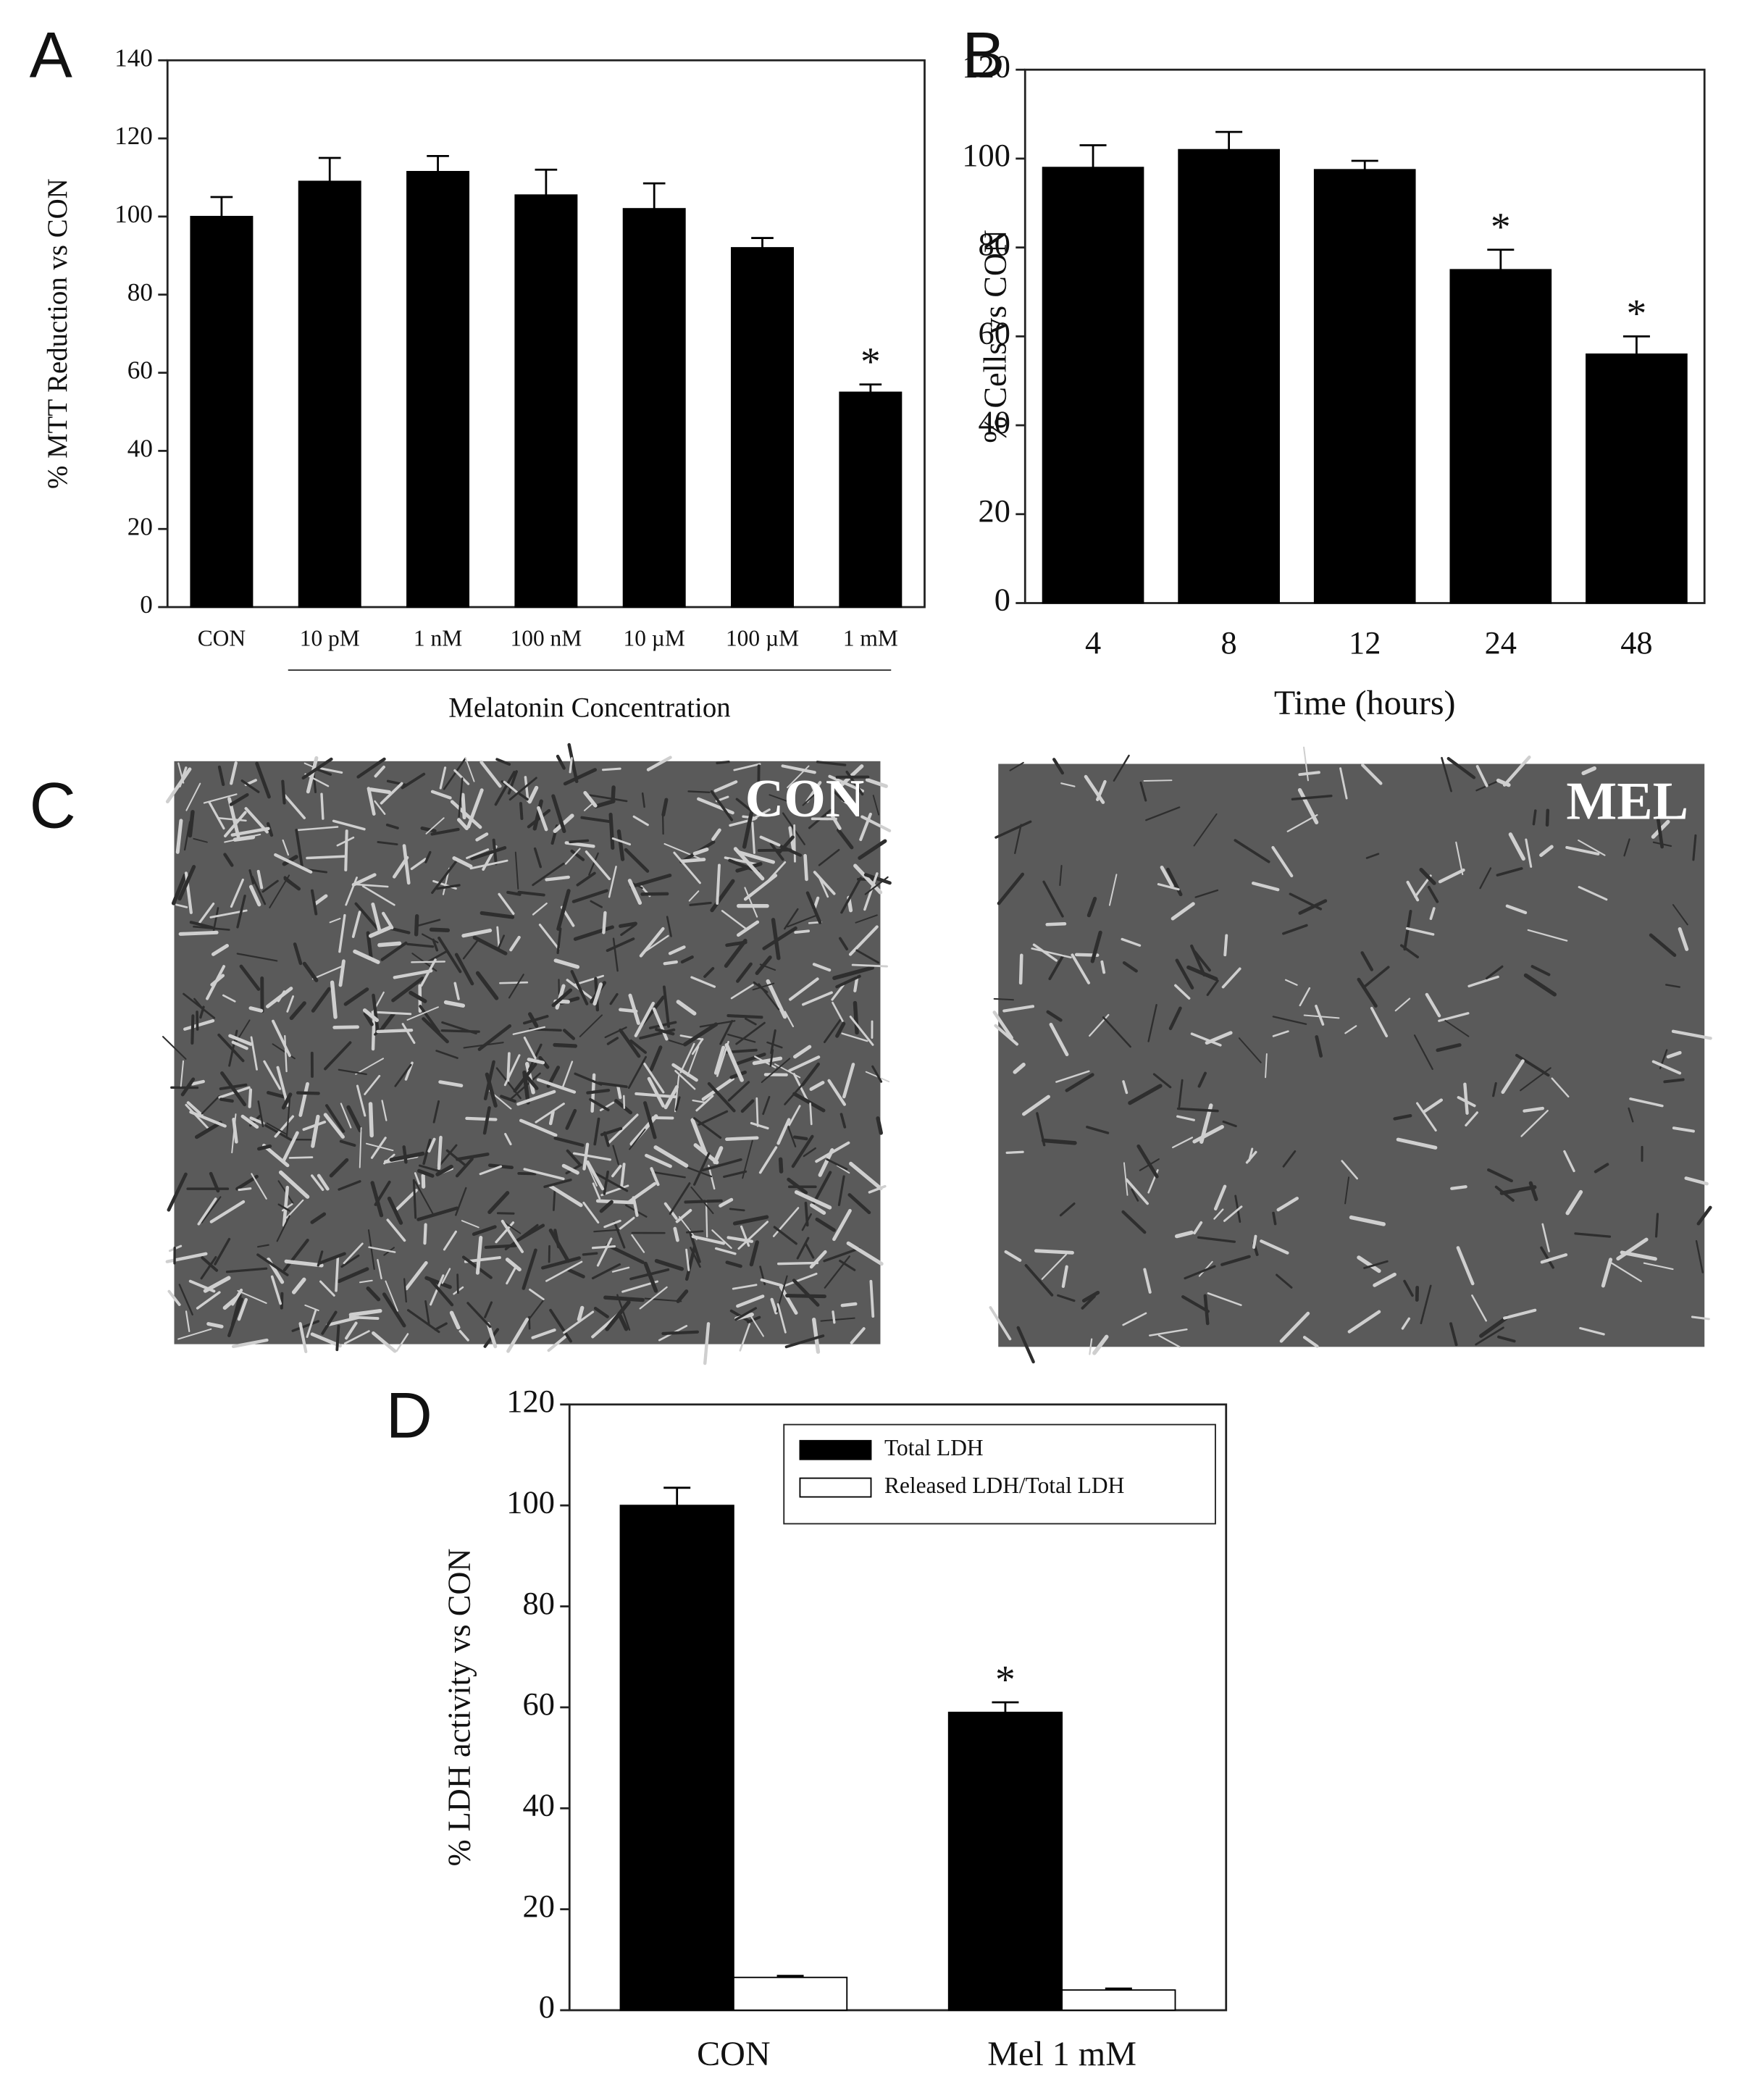 The width and height of the screenshot is (1742, 2100). I want to click on legend-label: Total LDH, so click(934, 1447).